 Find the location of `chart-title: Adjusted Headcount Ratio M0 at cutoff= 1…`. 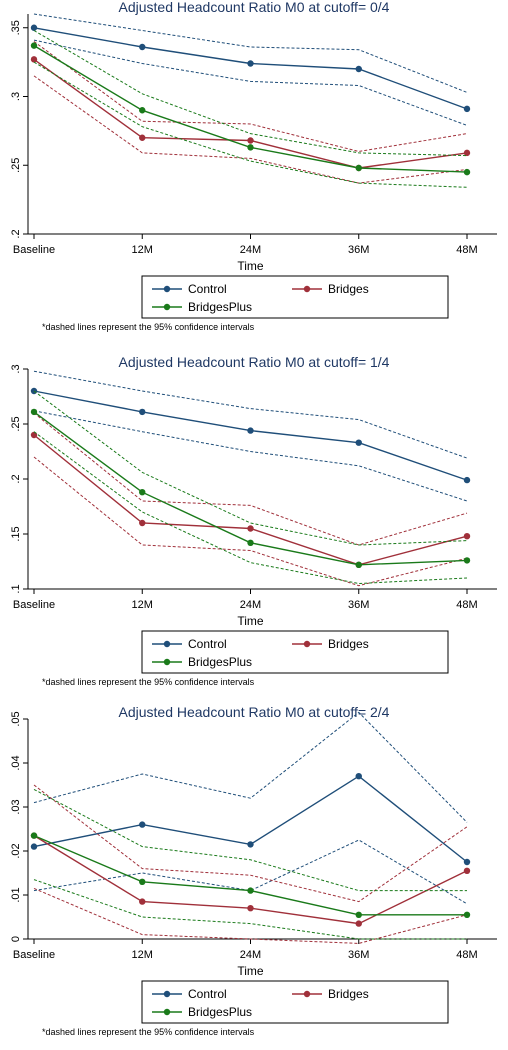

chart-title: Adjusted Headcount Ratio M0 at cutoff= 1… is located at coordinates (254, 362).